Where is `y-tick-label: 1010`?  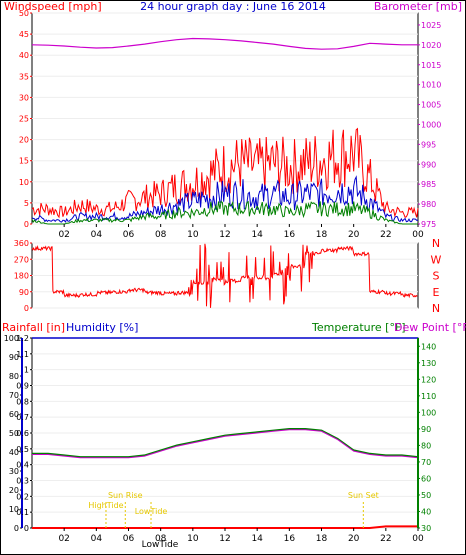 y-tick-label: 1010 is located at coordinates (431, 85).